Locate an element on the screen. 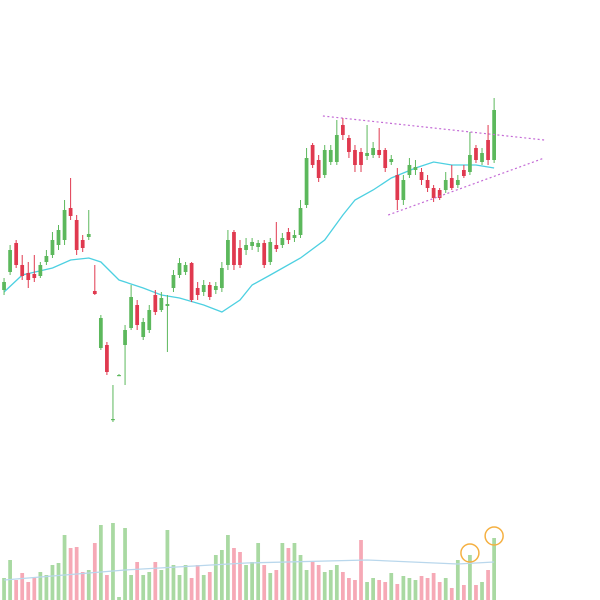 The height and width of the screenshot is (600, 600). volume-ma-line is located at coordinates (249, 570).